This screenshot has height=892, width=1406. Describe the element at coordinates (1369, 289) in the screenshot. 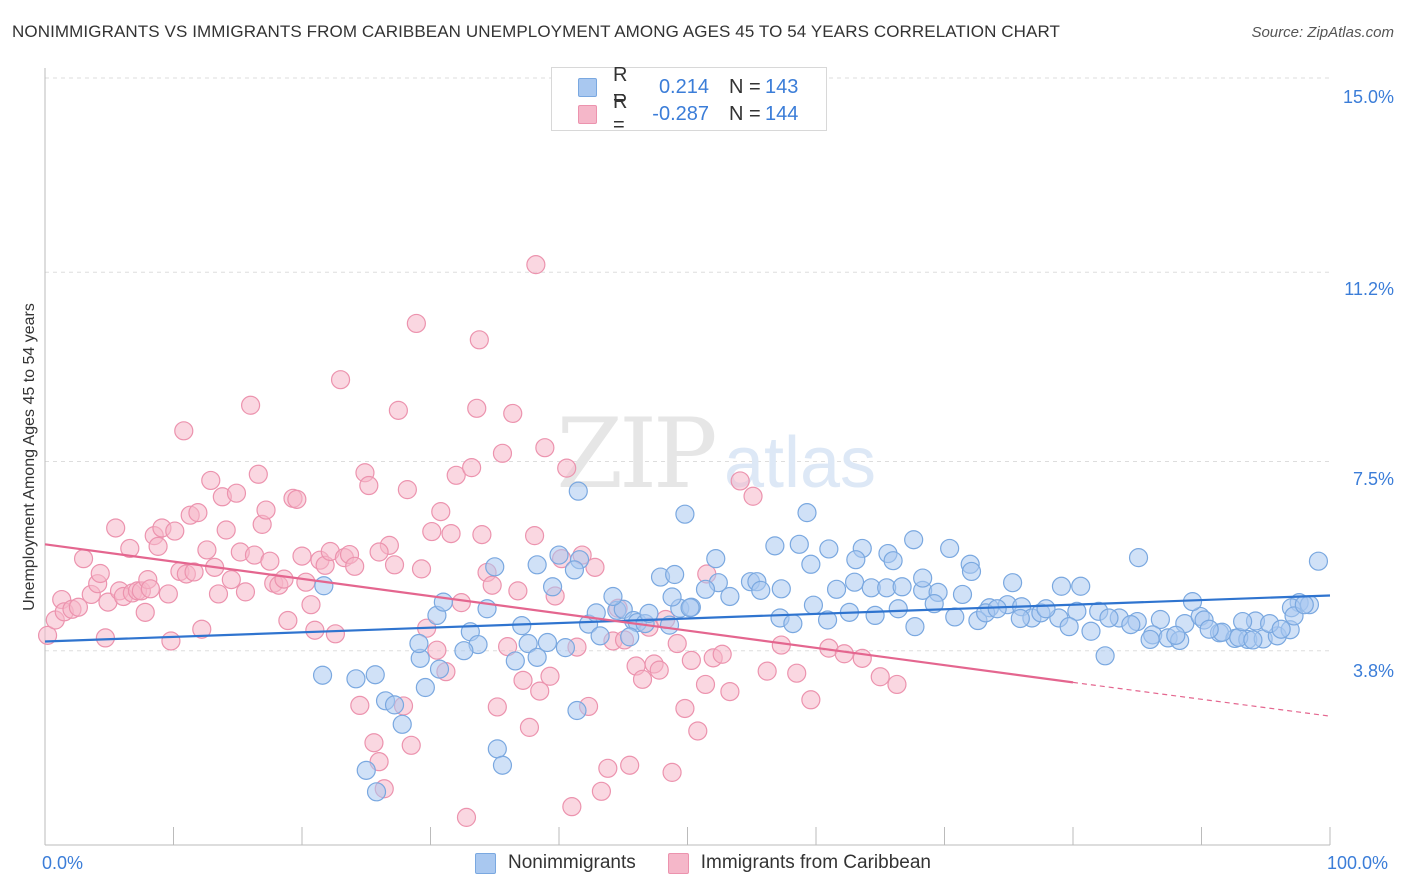

I see `y-tick-11: 11.2%` at that location.